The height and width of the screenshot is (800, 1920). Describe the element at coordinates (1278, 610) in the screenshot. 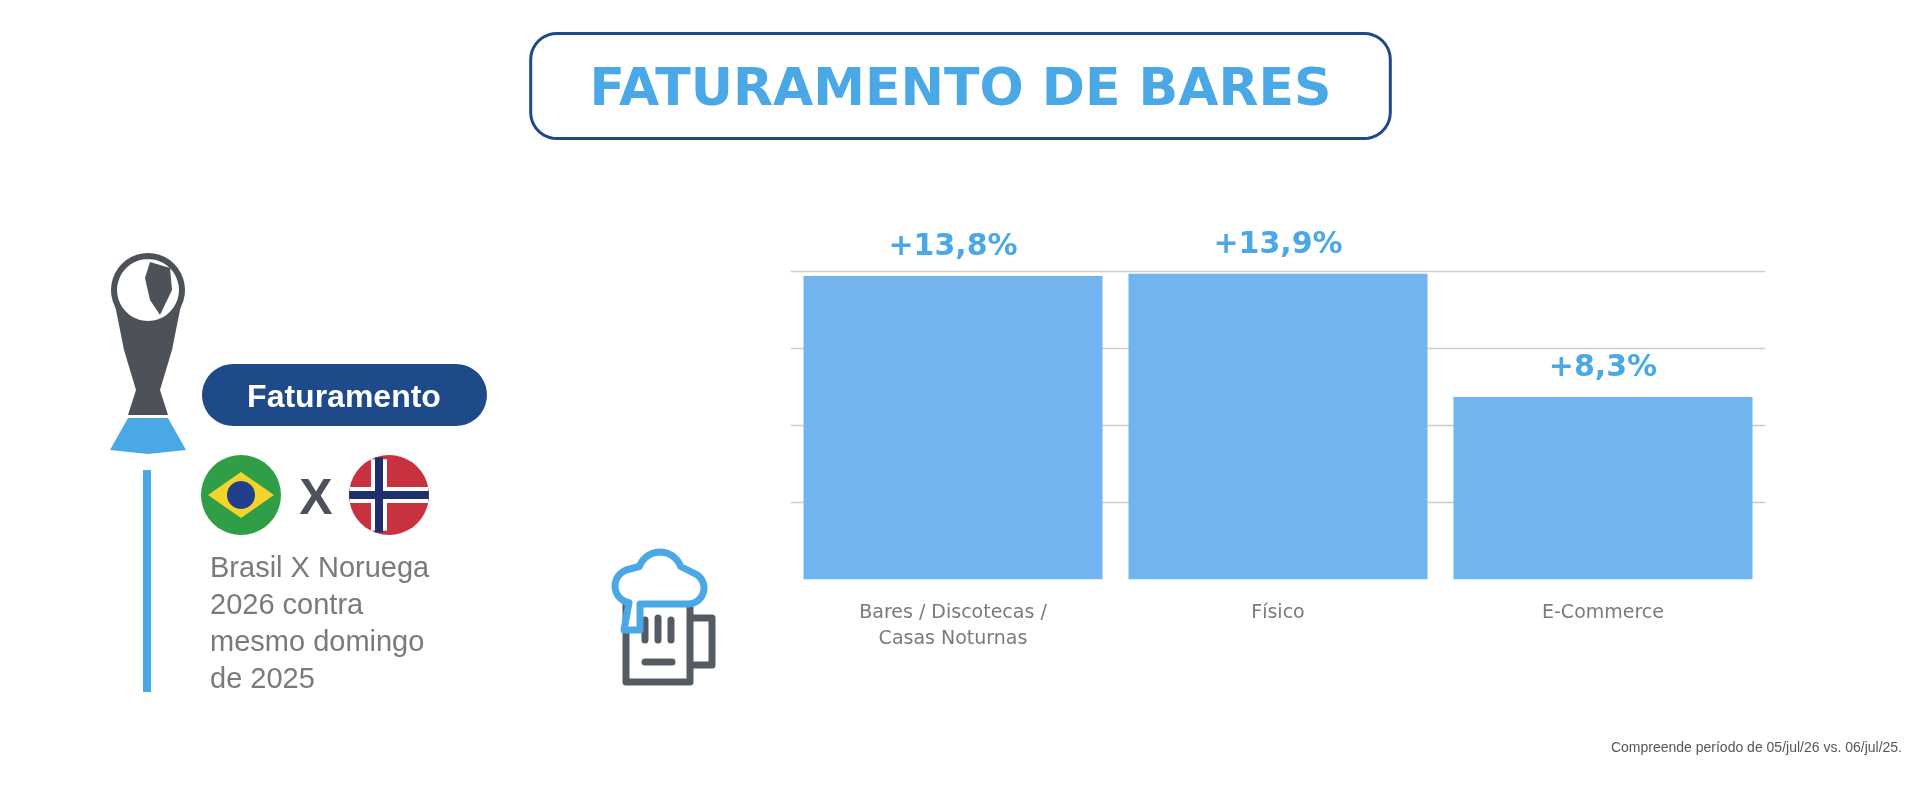

I see `x-tick-label: Físico` at that location.